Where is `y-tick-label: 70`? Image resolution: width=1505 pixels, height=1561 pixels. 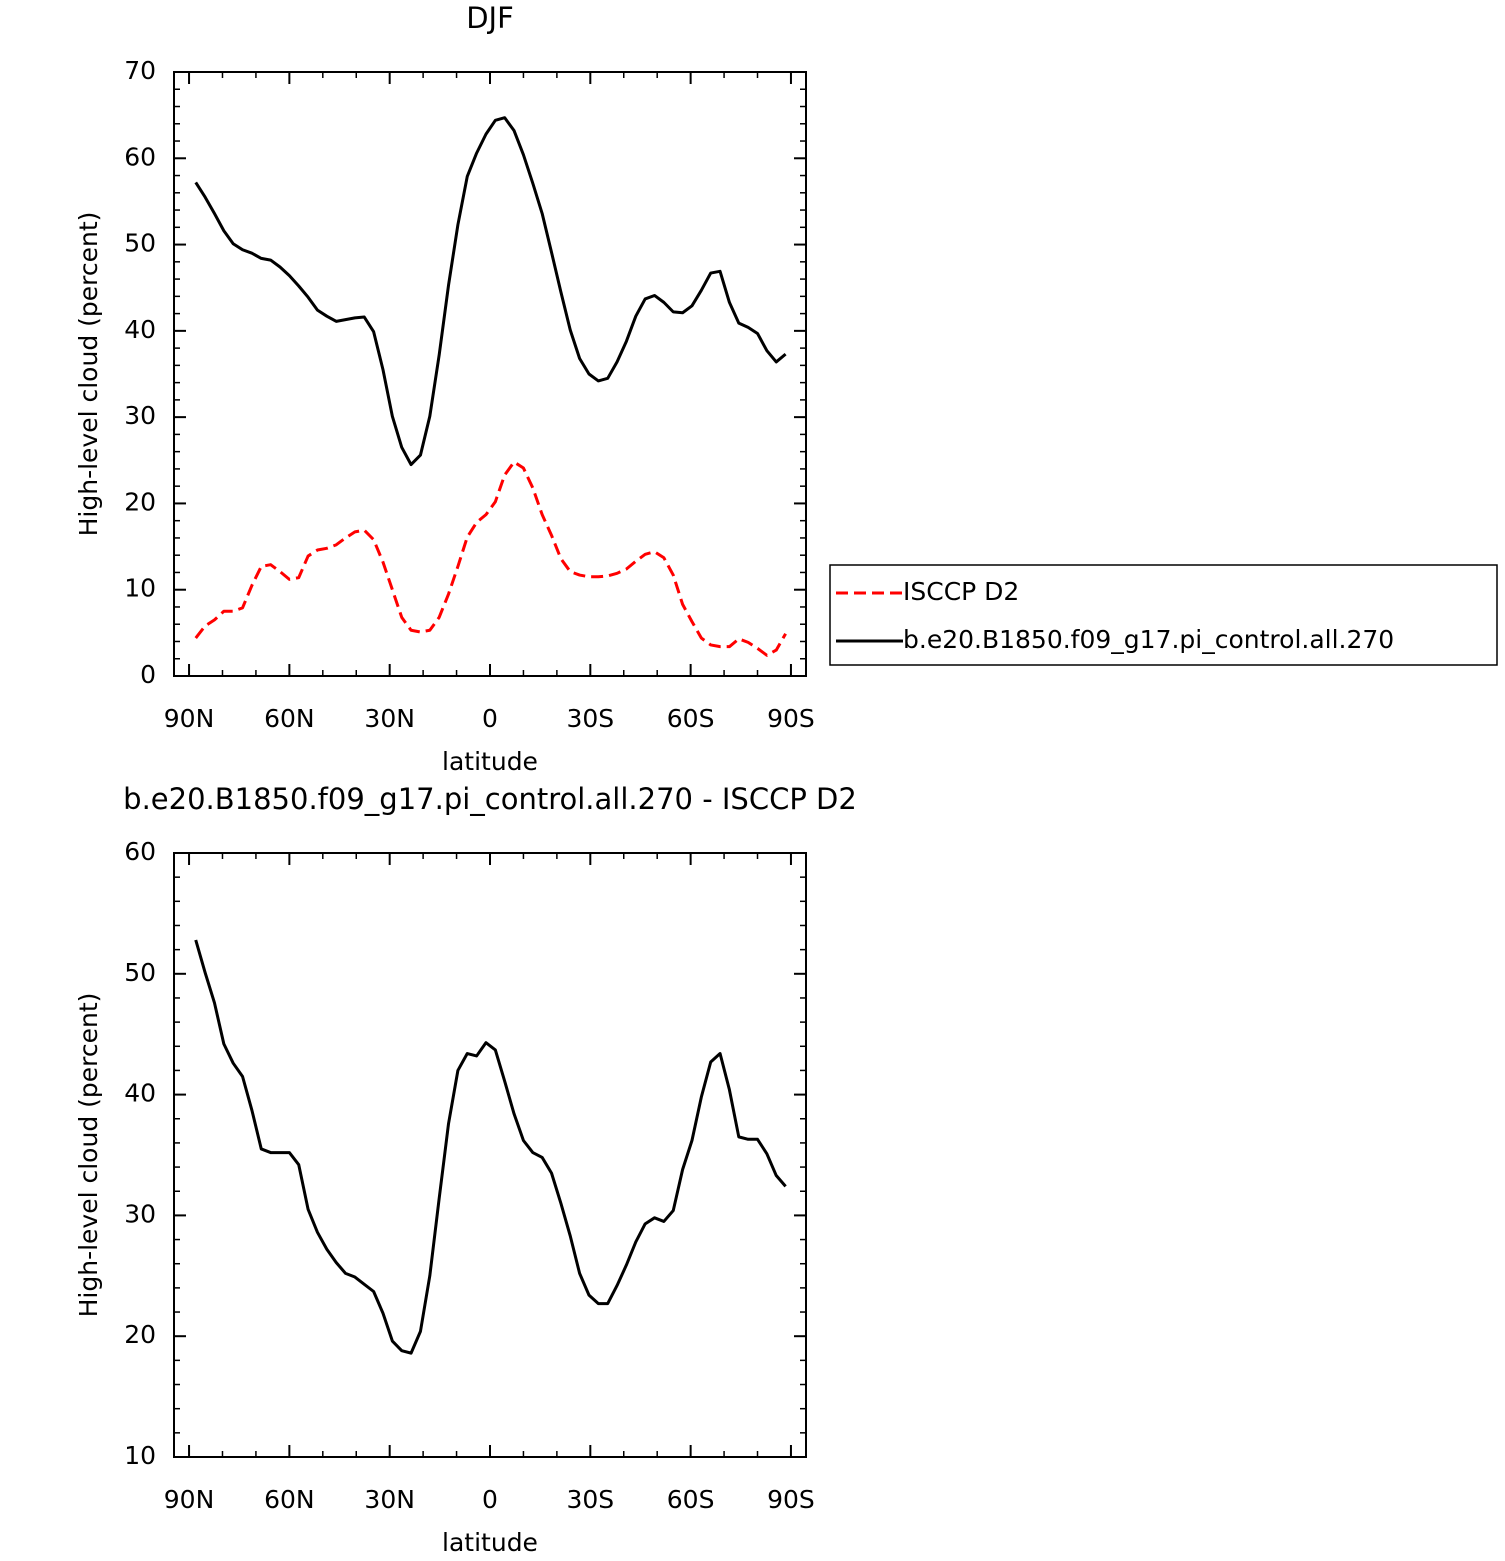 y-tick-label: 70 is located at coordinates (140, 70).